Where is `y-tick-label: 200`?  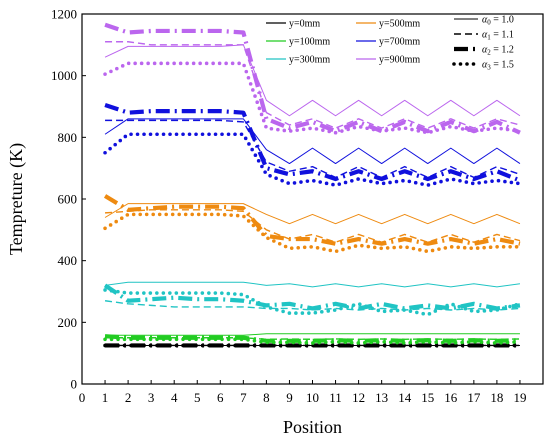
y-tick-label: 200 is located at coordinates (68, 322).